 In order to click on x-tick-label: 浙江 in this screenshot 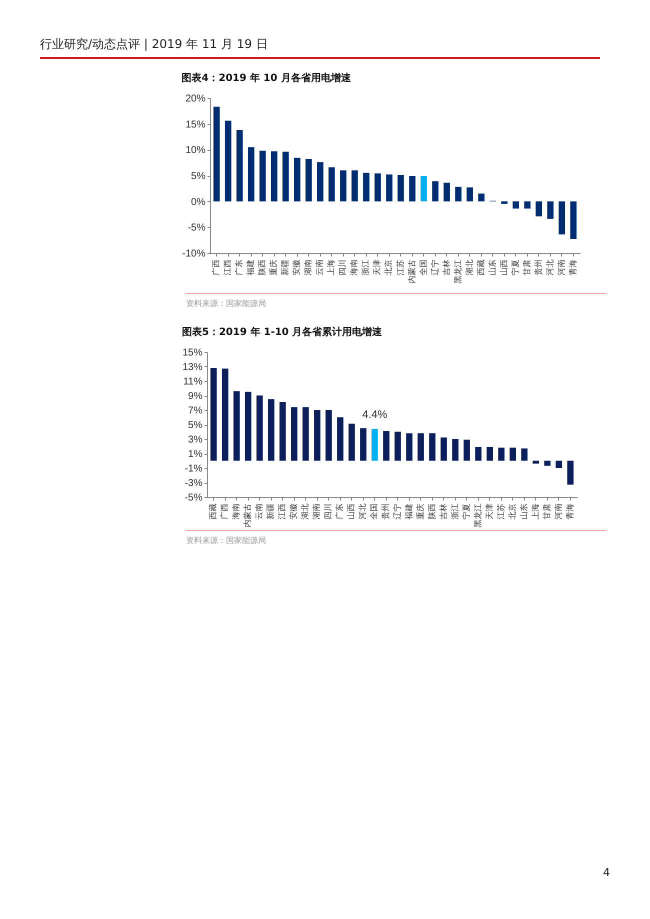, I will do `click(365, 268)`.